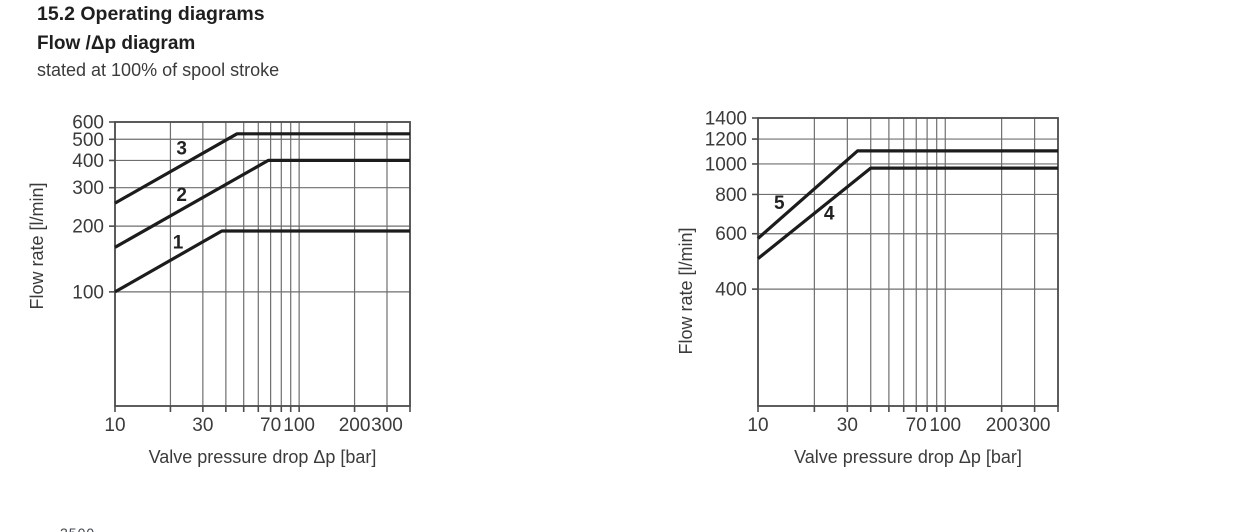 Image resolution: width=1254 pixels, height=532 pixels. Describe the element at coordinates (88, 227) in the screenshot. I see `y-tick-label: 200` at that location.